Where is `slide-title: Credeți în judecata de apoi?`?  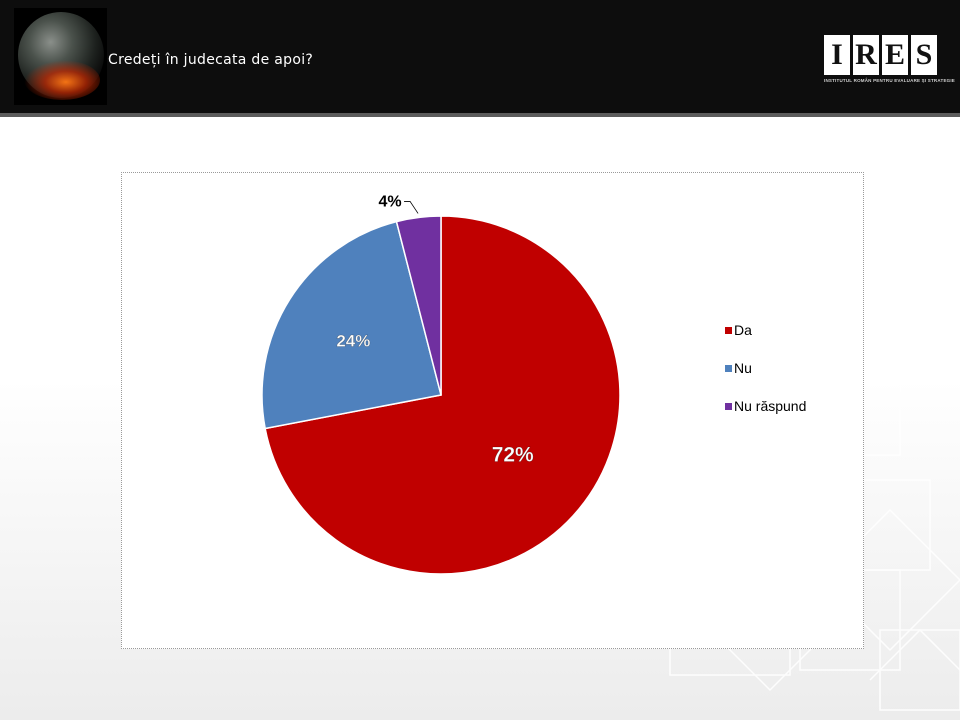 slide-title: Credeți în judecata de apoi? is located at coordinates (211, 60).